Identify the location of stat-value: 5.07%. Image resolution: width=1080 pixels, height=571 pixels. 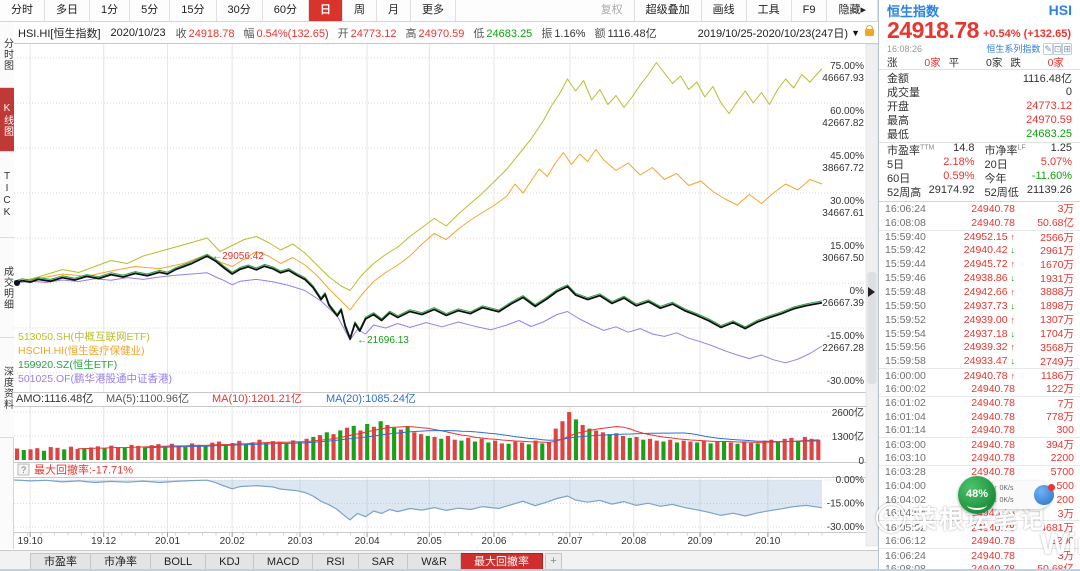
(1056, 162).